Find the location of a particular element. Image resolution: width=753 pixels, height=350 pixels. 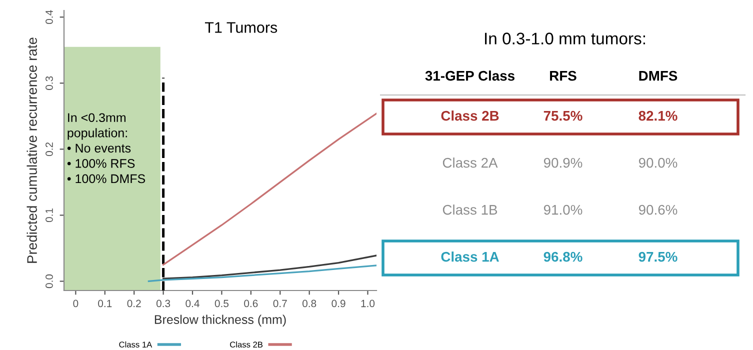

text: Class 2B is located at coordinates (470, 115).